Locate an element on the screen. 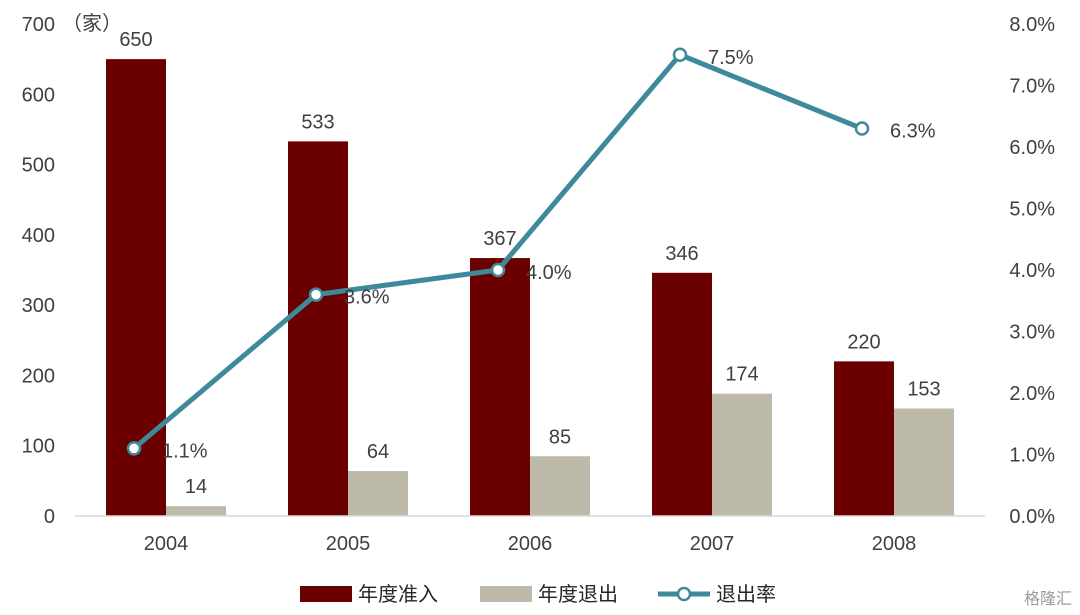 This screenshot has width=1080, height=615. right-axis-tick-label: 2.0% is located at coordinates (1032, 394).